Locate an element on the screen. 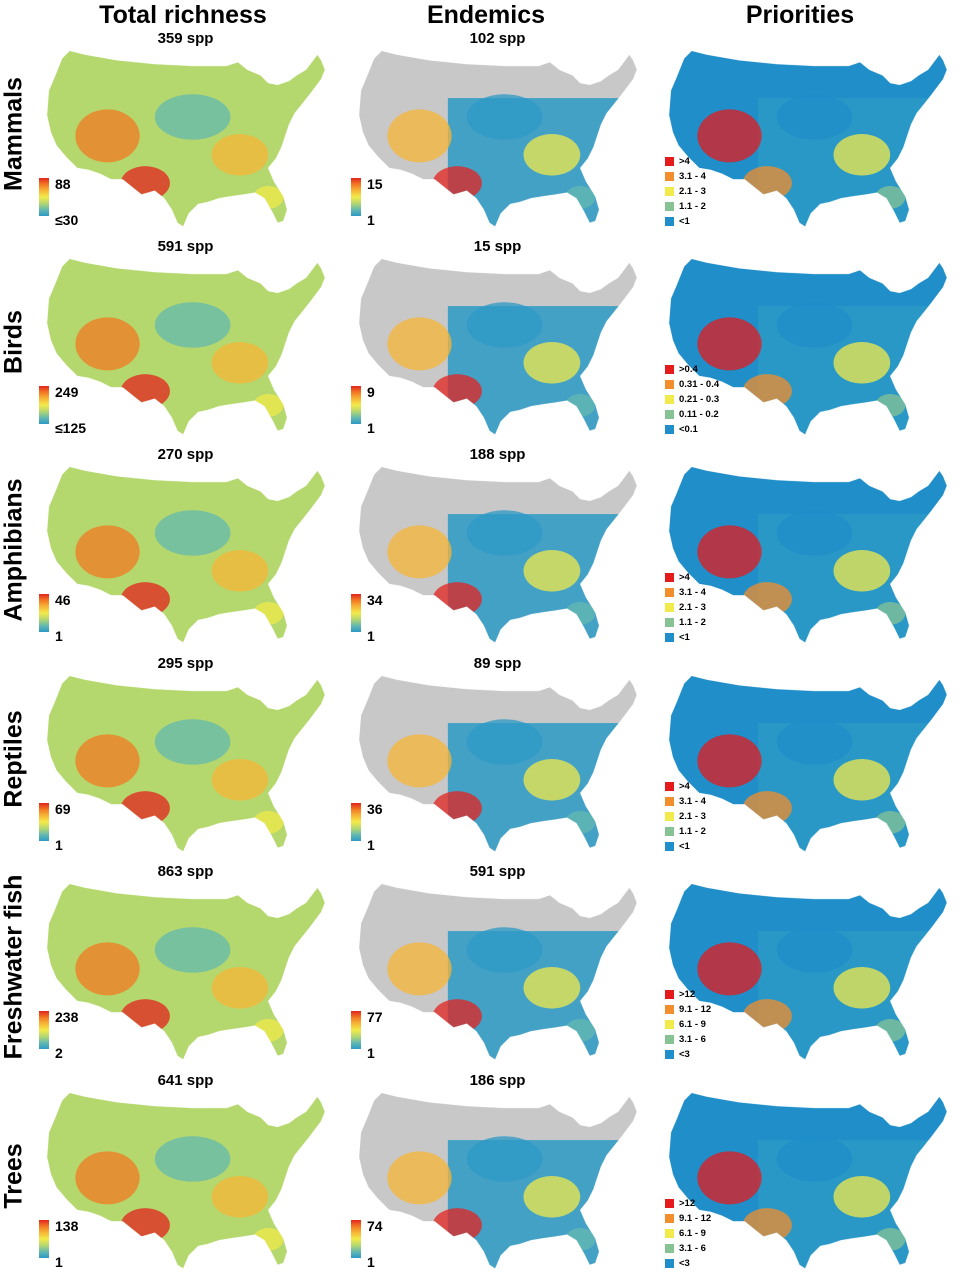 Image resolution: width=963 pixels, height=1280 pixels. legend-label: 0.11 - 0.2 is located at coordinates (699, 414).